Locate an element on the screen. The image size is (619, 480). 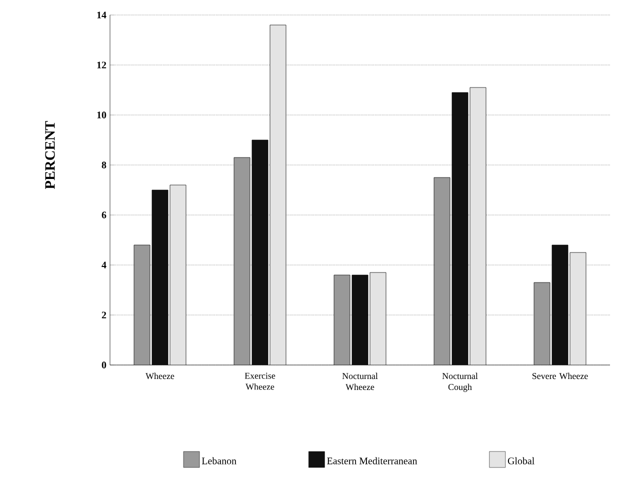
y-axis-title: PERCENT is located at coordinates (50, 155).